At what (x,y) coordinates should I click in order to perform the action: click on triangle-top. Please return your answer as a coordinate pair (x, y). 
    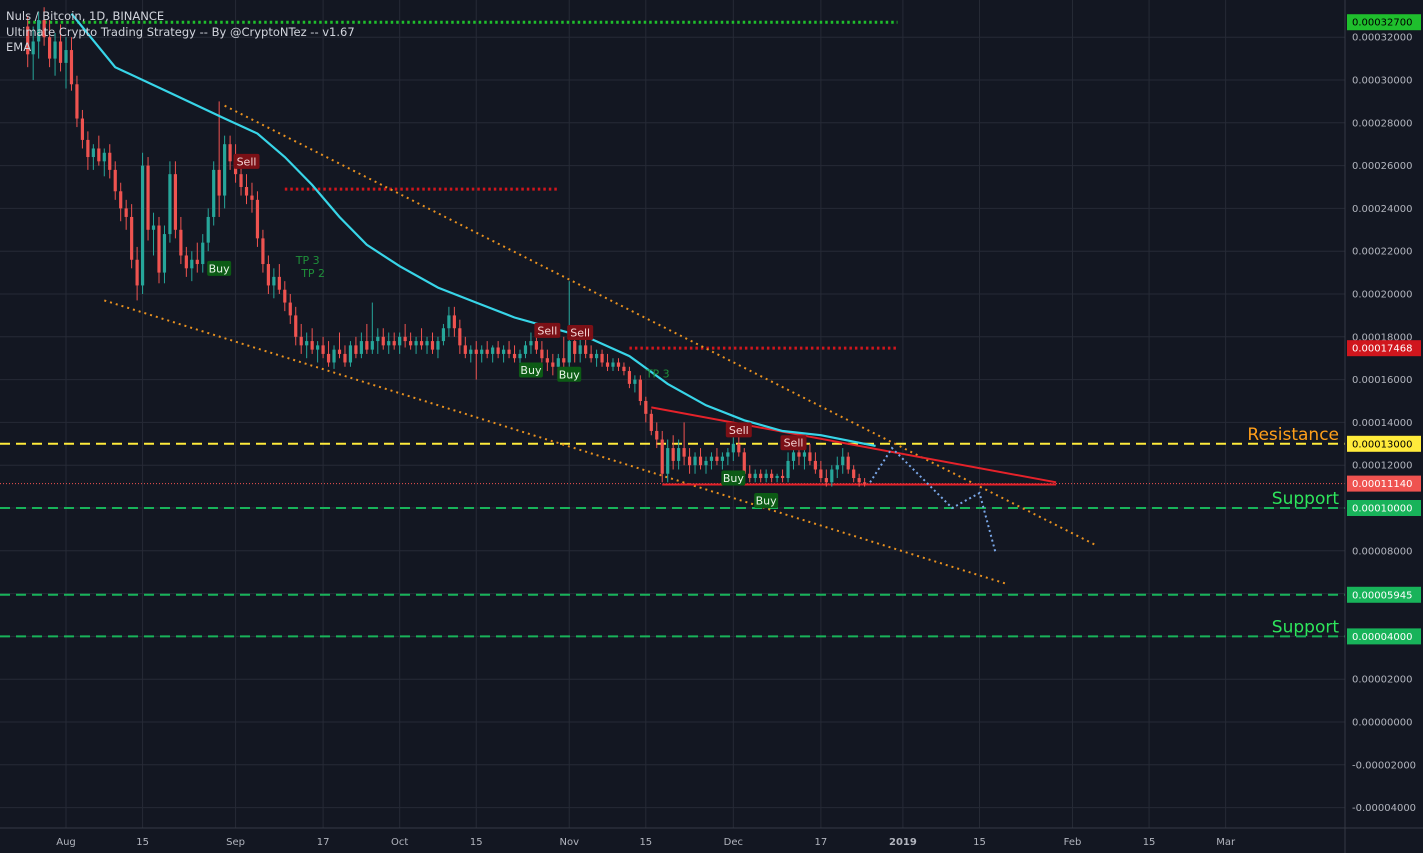
    Looking at the image, I should click on (854, 445).